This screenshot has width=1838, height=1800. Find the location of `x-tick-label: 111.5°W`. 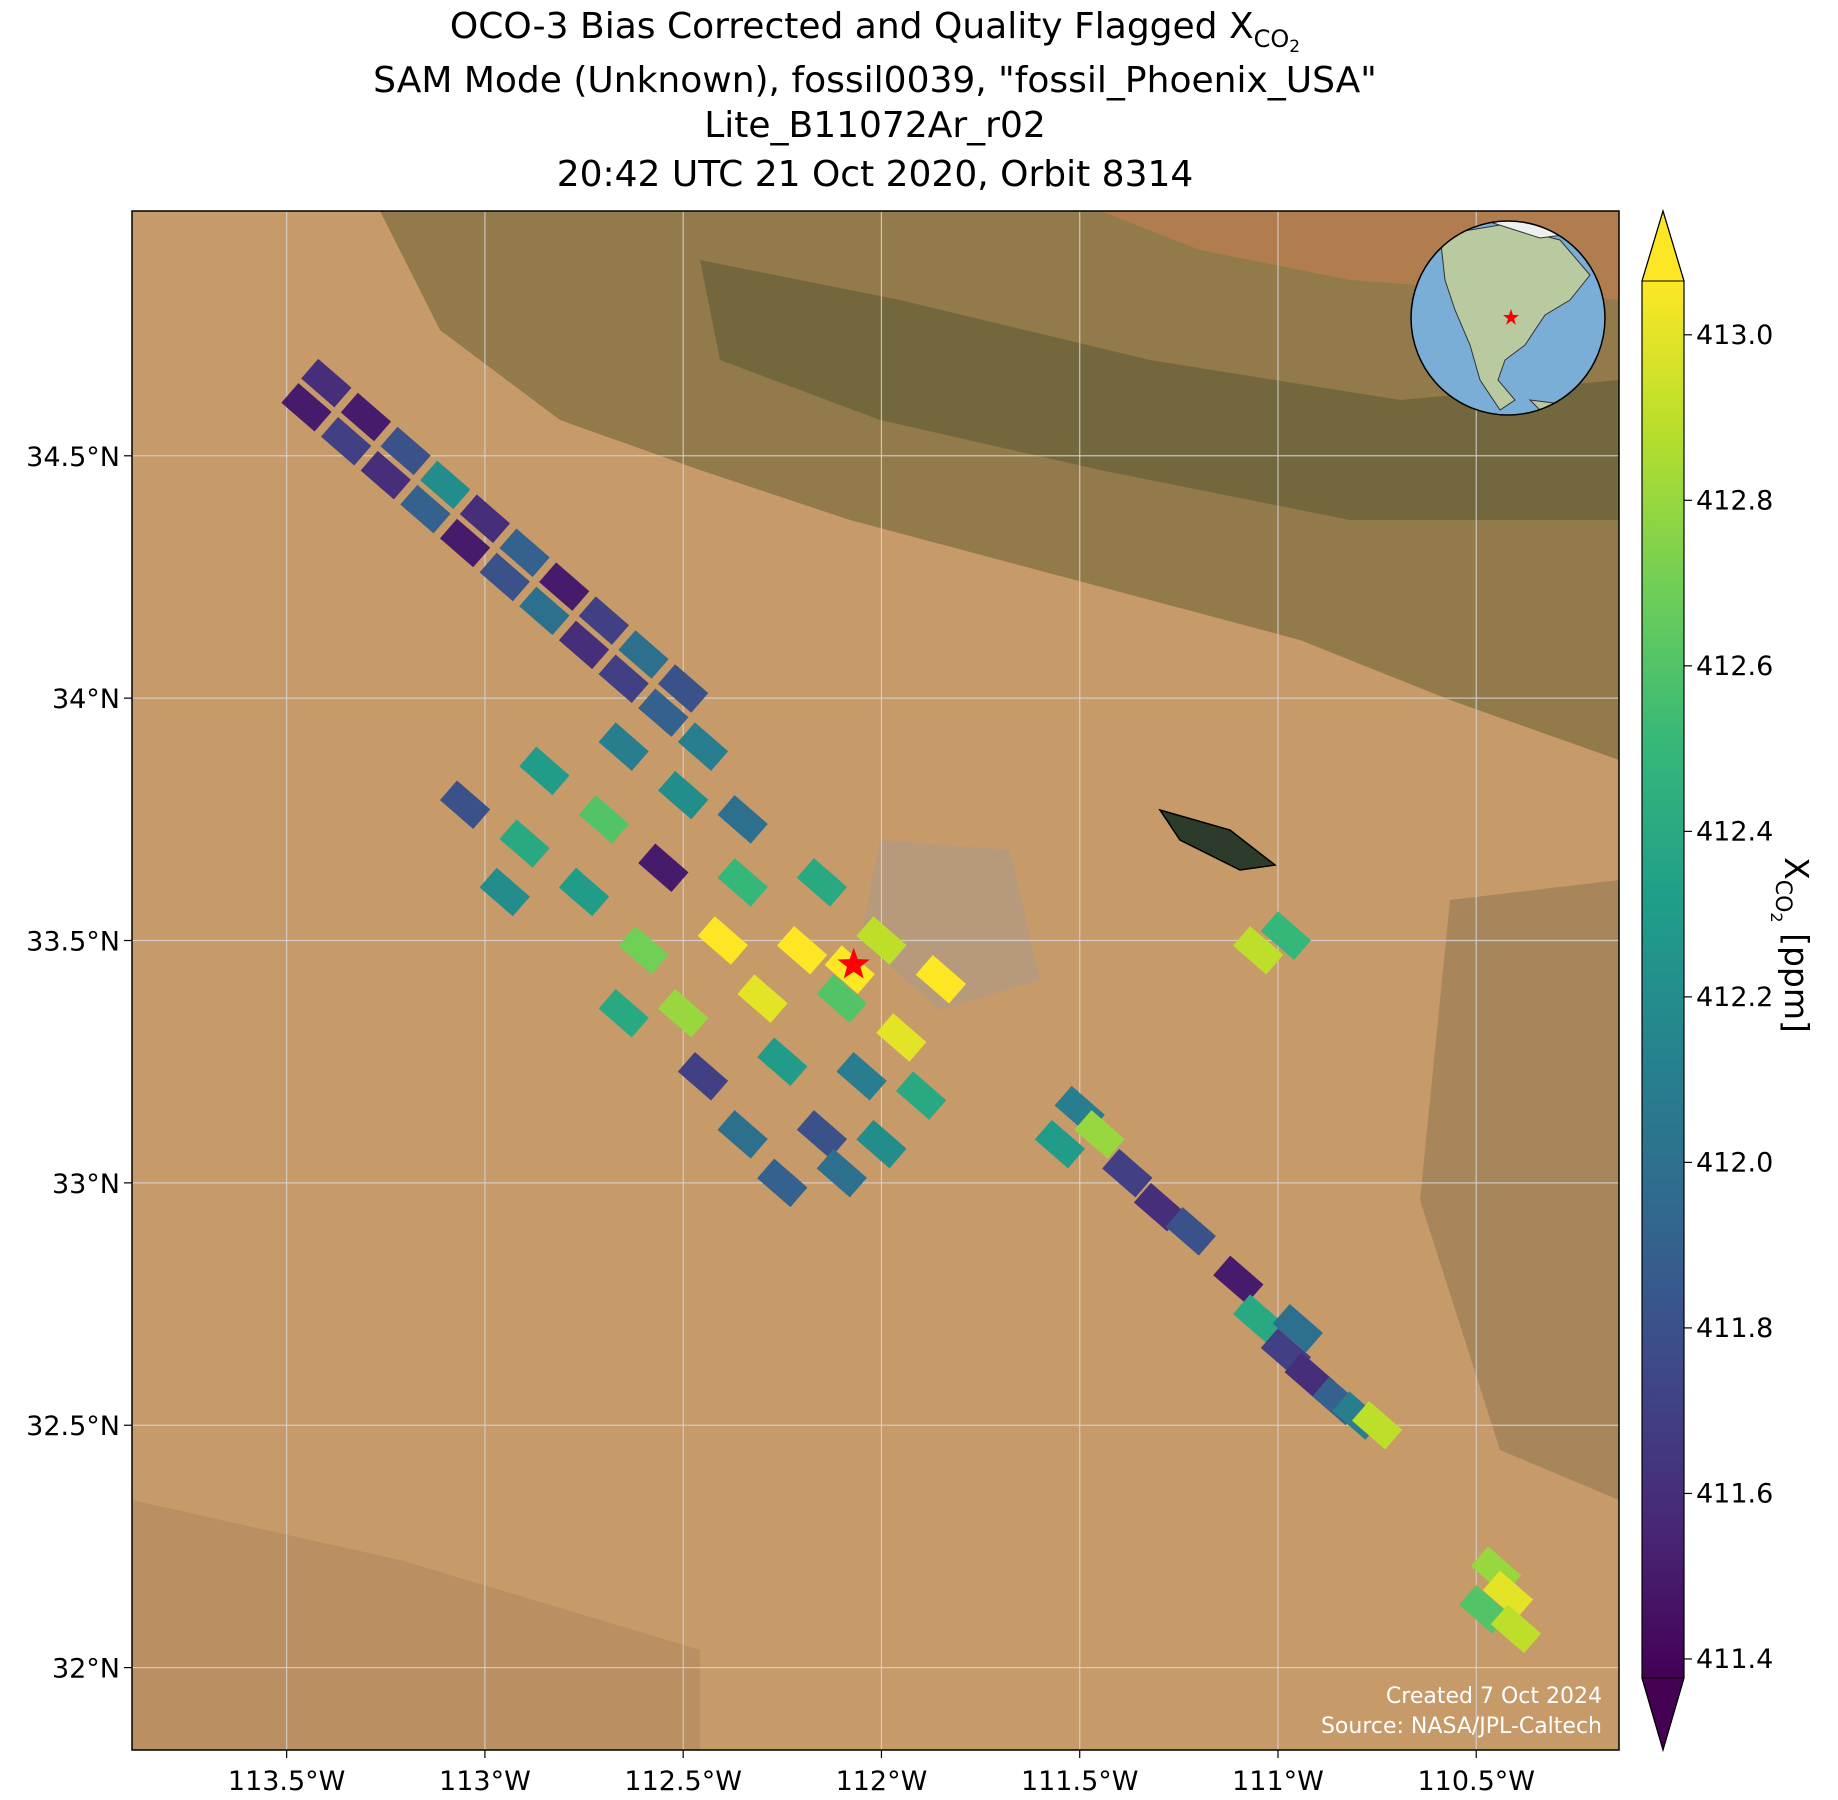

x-tick-label: 111.5°W is located at coordinates (1080, 1781).